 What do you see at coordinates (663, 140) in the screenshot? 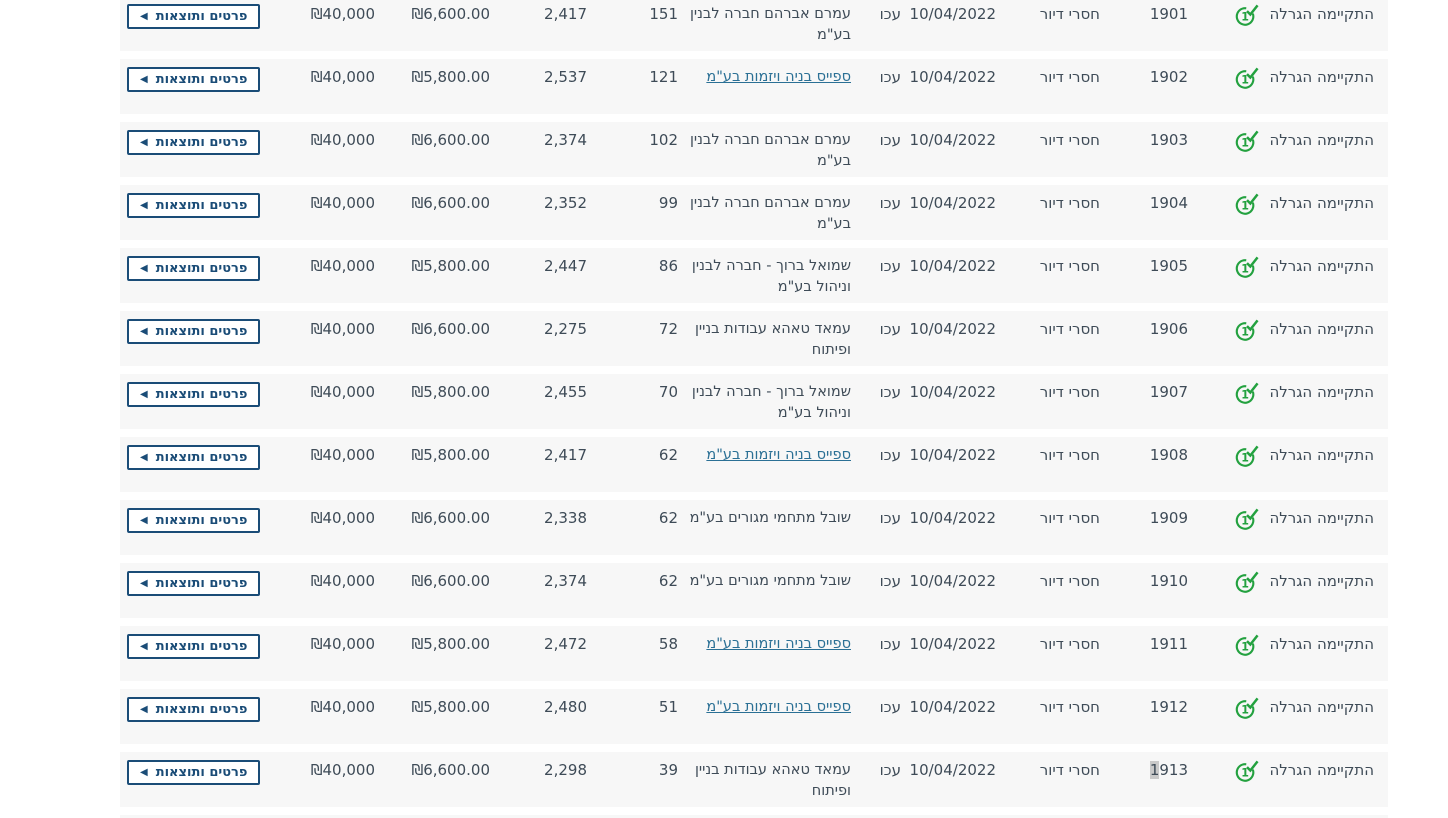
I see `units-count: 102` at bounding box center [663, 140].